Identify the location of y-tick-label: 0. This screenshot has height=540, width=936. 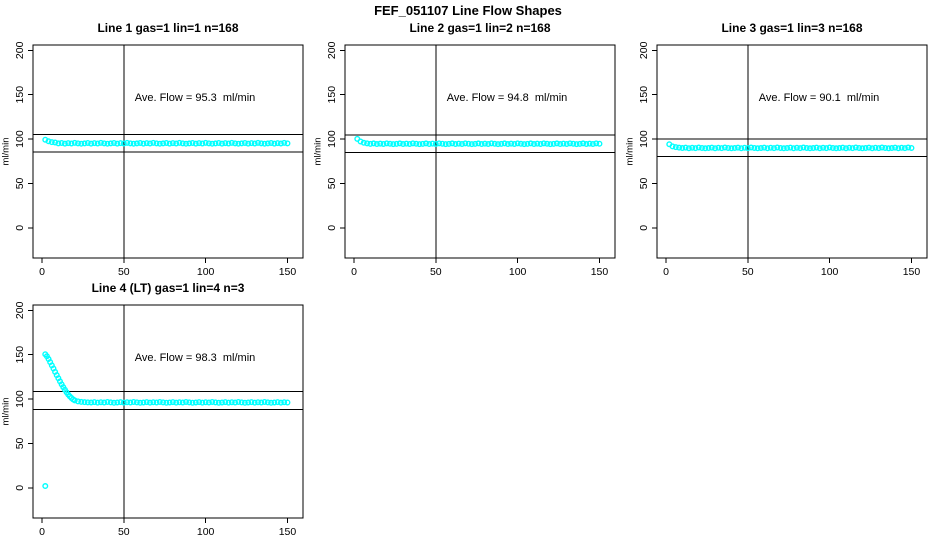
(20, 228).